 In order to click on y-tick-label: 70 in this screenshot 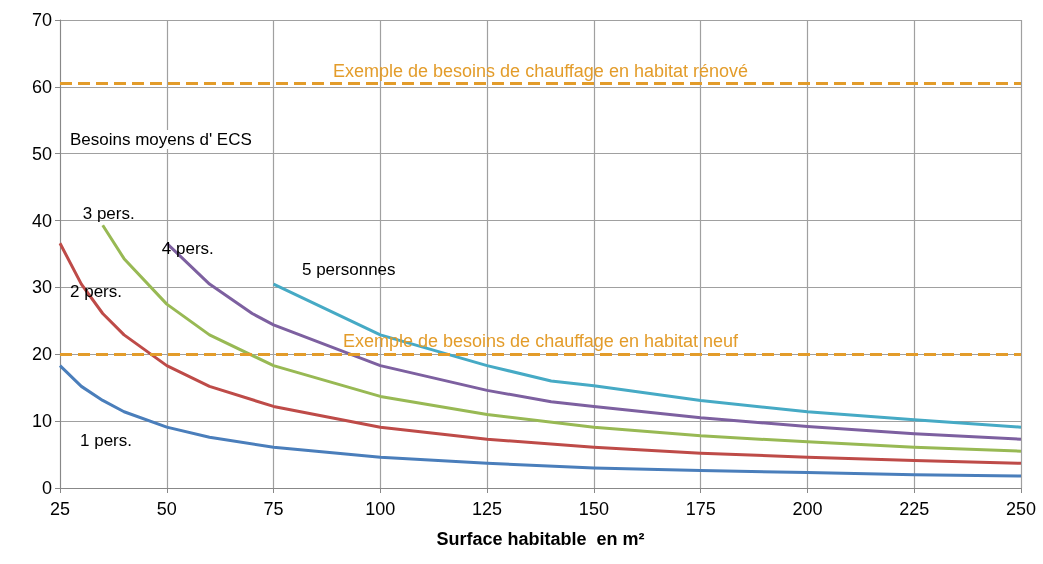, I will do `click(41, 20)`.